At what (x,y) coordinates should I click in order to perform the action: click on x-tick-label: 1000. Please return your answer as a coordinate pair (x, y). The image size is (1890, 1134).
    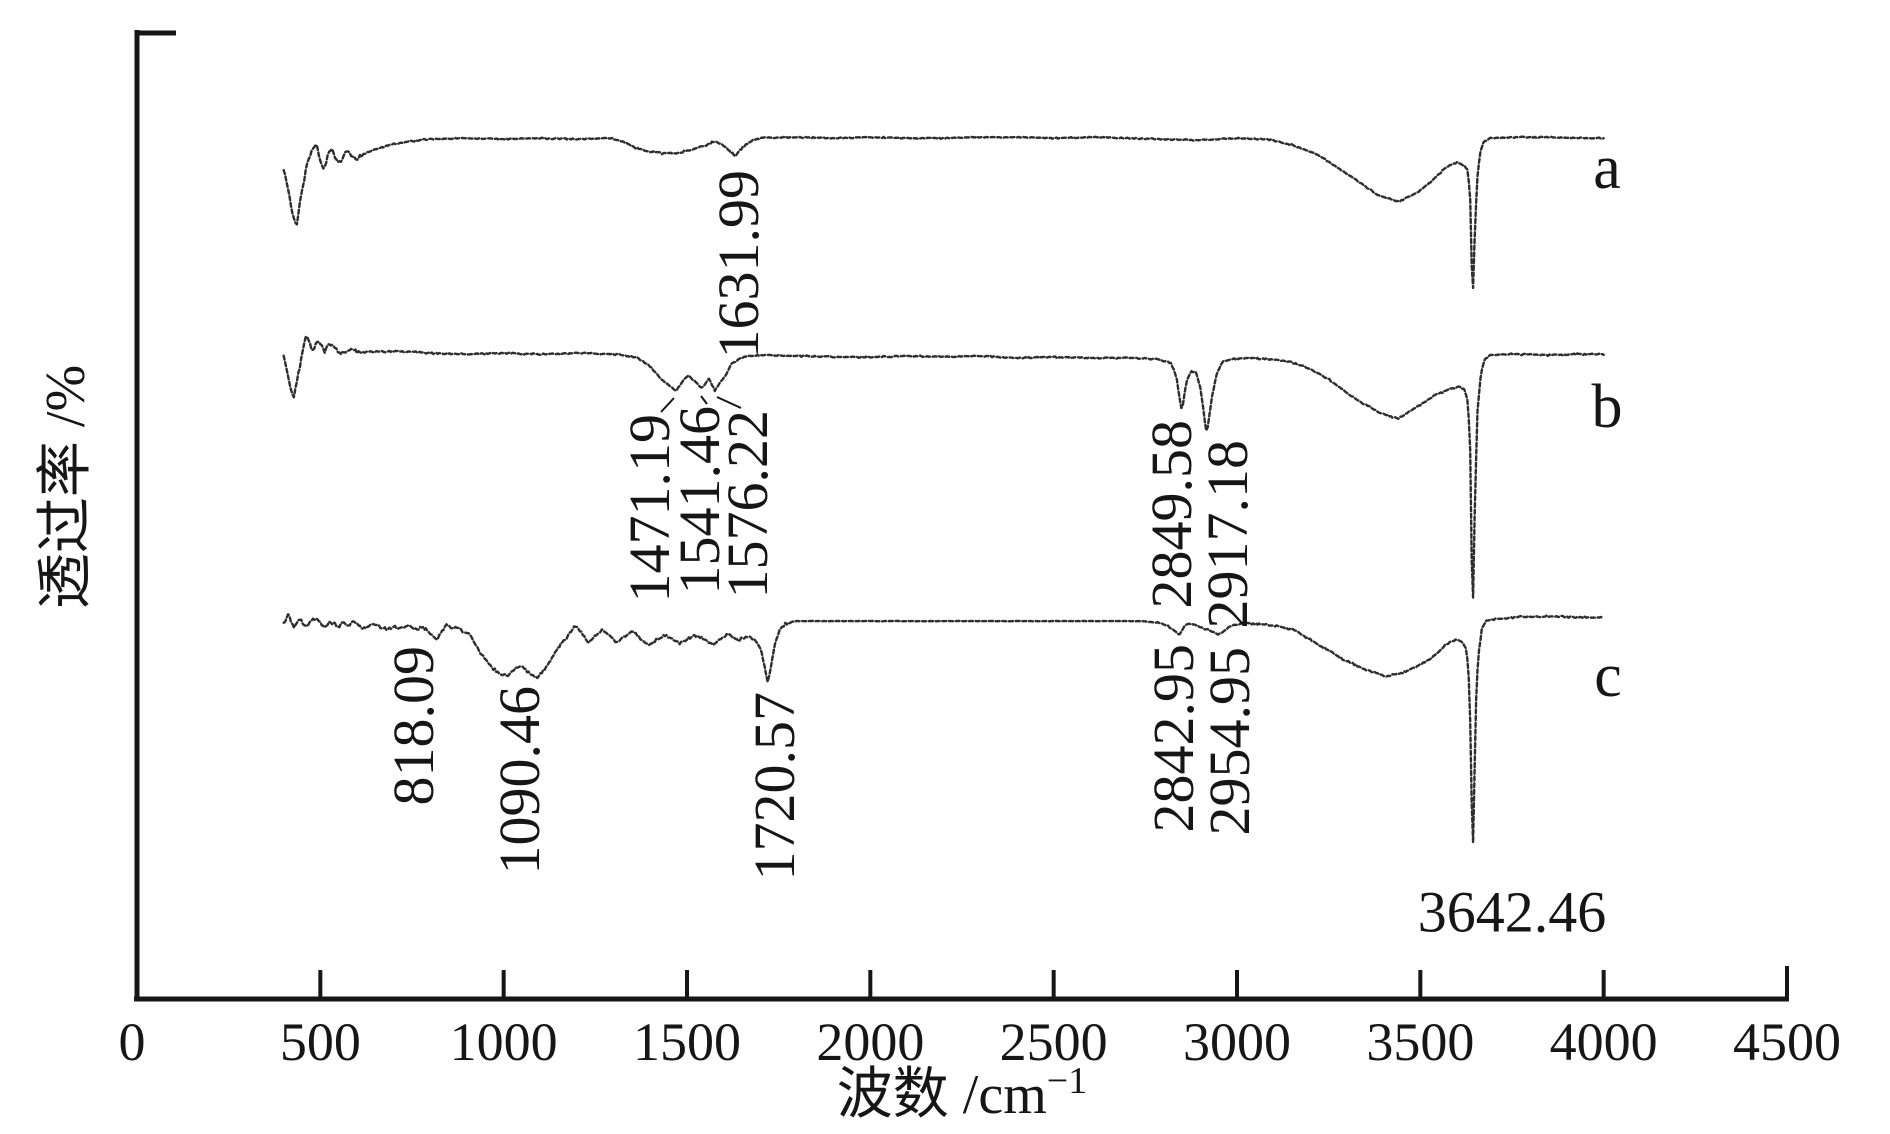
    Looking at the image, I should click on (504, 1042).